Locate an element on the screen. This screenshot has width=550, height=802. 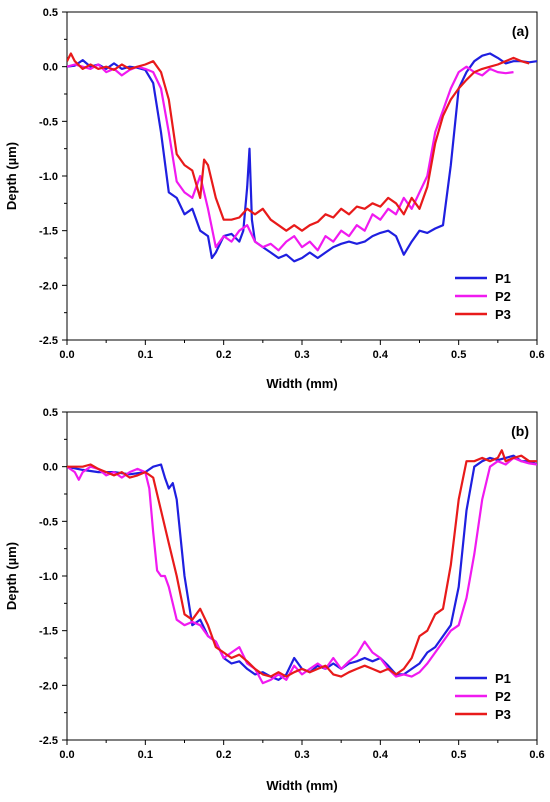
panel-label: (a) is located at coordinates (520, 31).